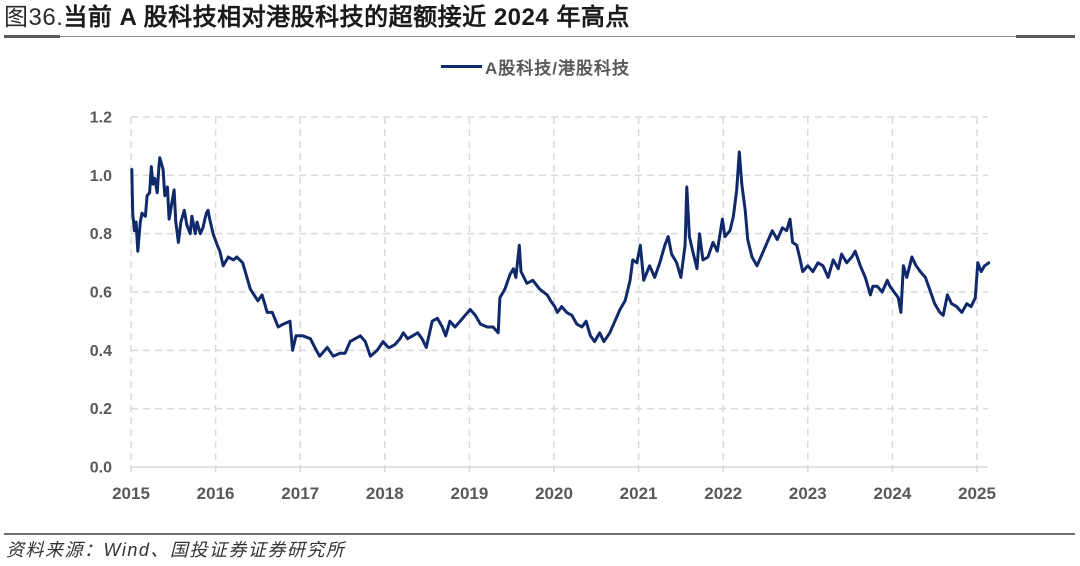  Describe the element at coordinates (101, 176) in the screenshot. I see `y-tick-label: 1.0` at that location.